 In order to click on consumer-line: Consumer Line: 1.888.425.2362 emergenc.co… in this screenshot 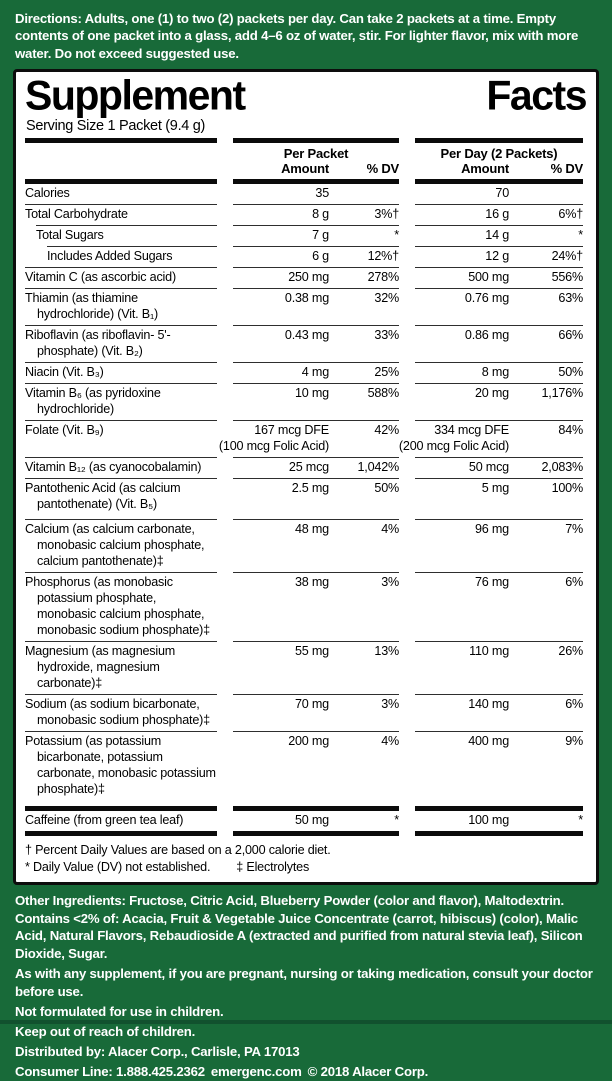, I will do `click(222, 1072)`.